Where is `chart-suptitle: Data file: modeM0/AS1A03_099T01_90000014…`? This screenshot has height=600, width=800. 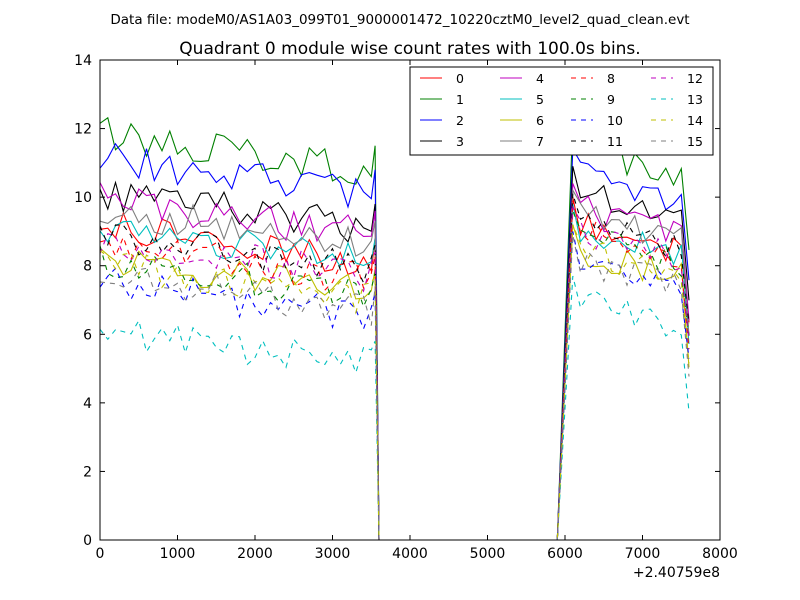
chart-suptitle: Data file: modeM0/AS1A03_099T01_90000014… is located at coordinates (399, 20).